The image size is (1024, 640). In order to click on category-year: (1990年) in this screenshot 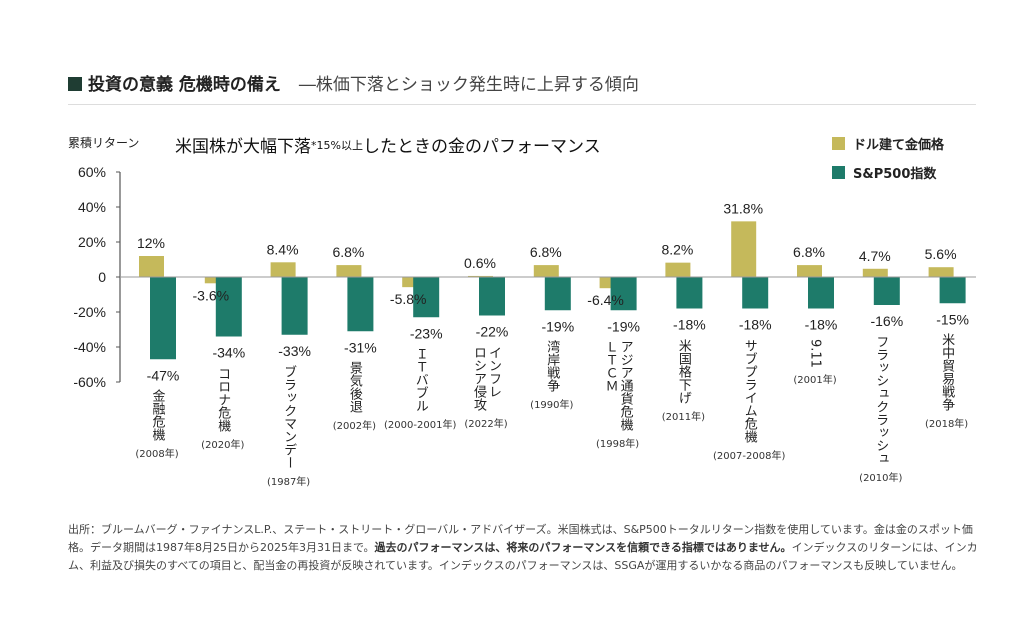, I will do `click(552, 406)`.